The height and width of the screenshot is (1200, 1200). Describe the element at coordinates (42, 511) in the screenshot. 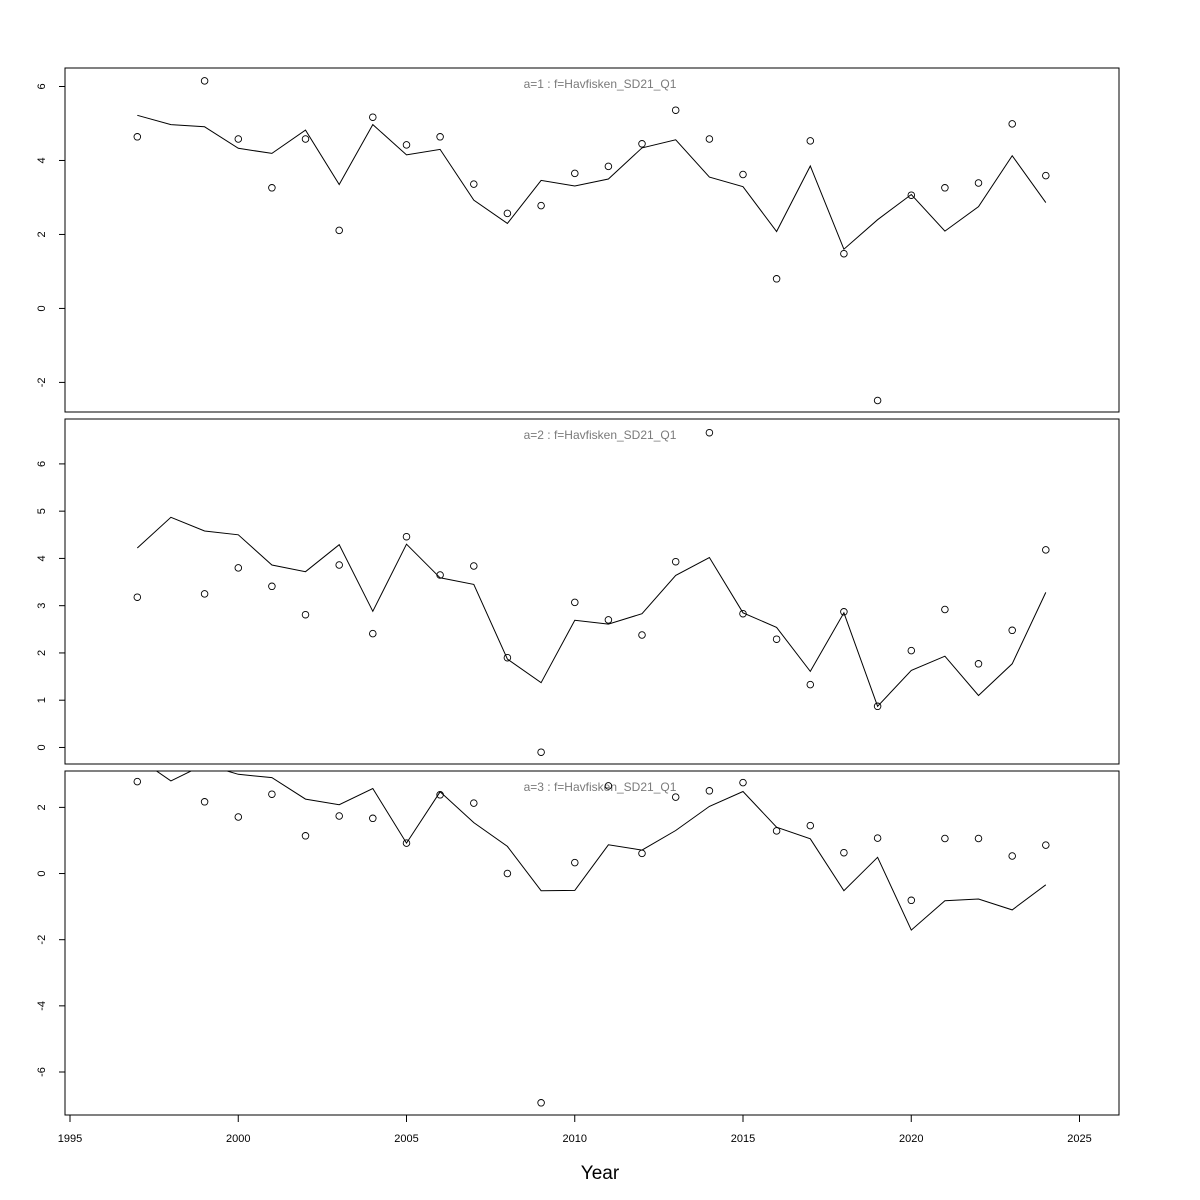

I see `y-tick-label: 5` at that location.